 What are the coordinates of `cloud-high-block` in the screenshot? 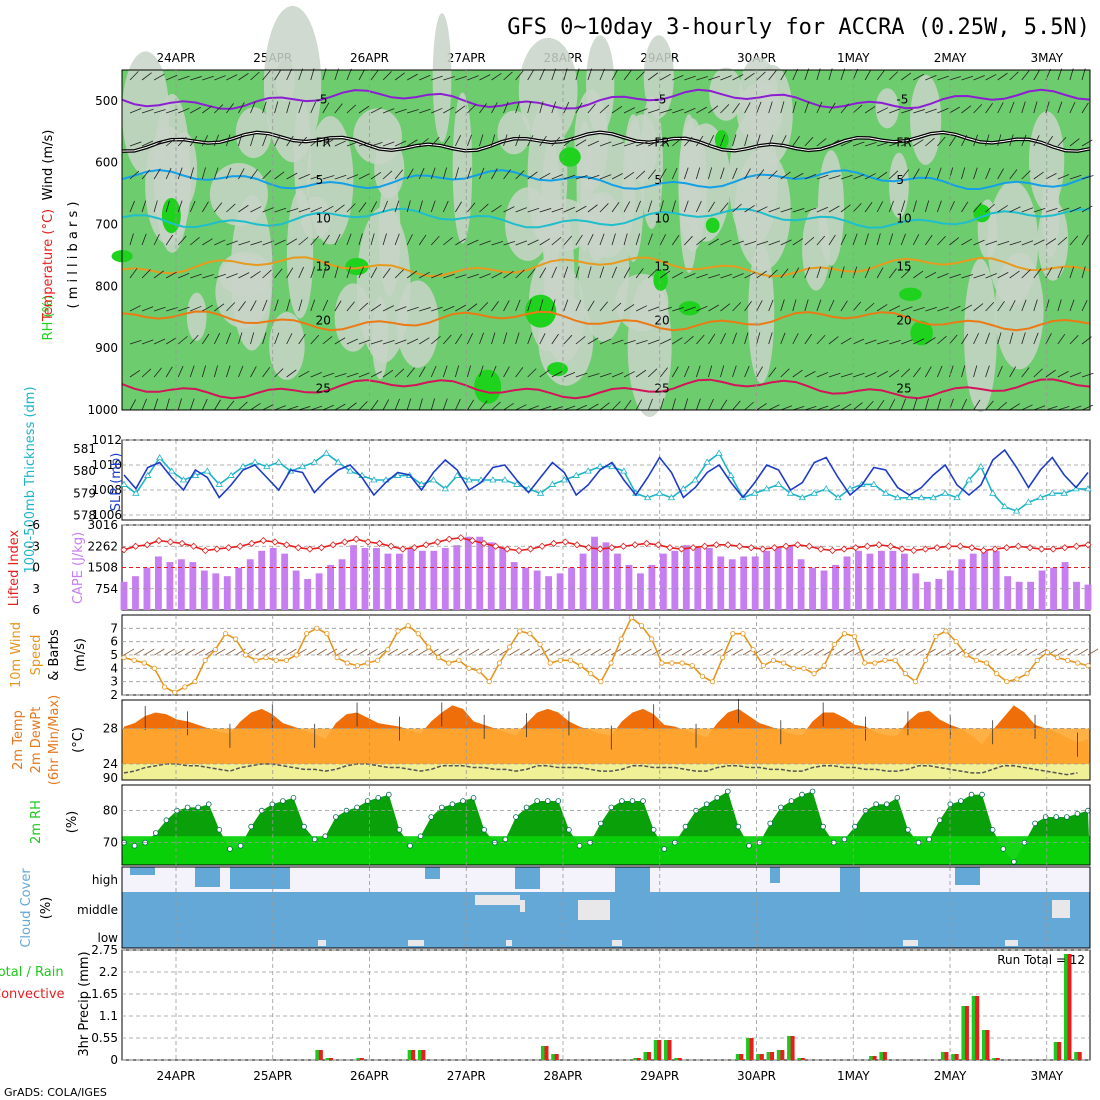 It's located at (527, 878).